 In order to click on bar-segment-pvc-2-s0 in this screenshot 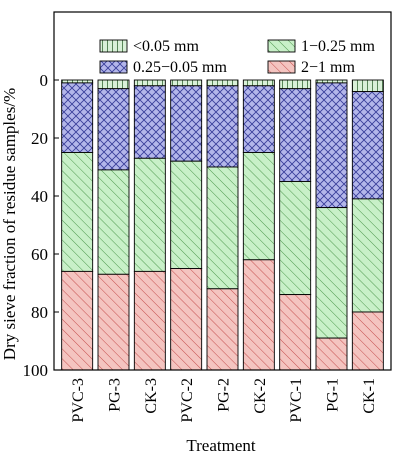, I will do `click(186, 83)`.